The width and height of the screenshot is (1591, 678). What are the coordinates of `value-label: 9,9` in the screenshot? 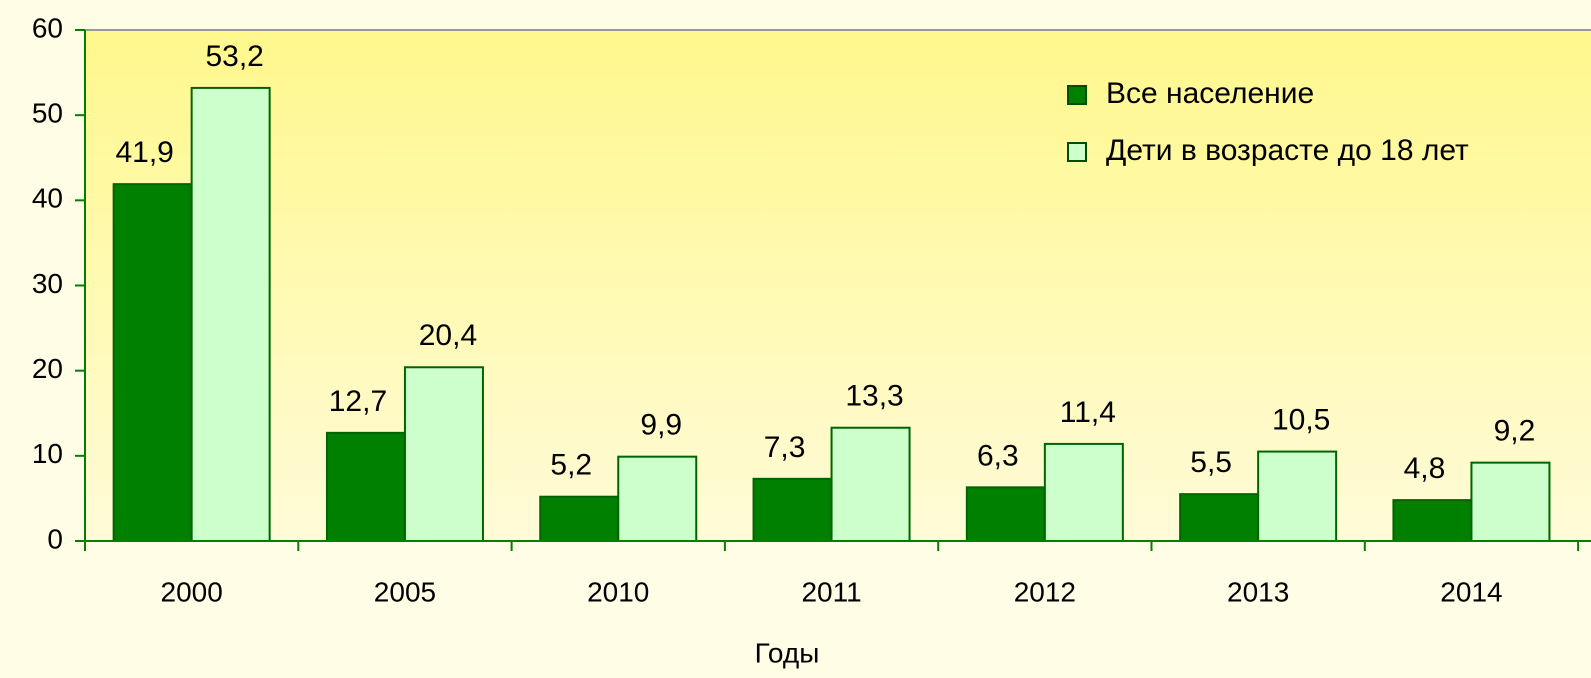 It's located at (661, 425).